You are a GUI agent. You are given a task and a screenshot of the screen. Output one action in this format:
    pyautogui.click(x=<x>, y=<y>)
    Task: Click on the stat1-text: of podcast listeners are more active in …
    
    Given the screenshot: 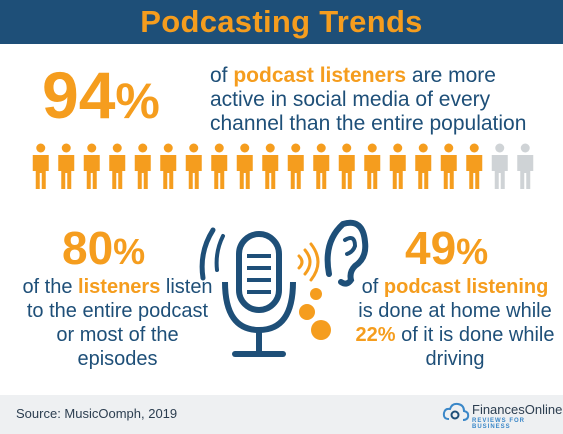 What is the action you would take?
    pyautogui.click(x=368, y=99)
    